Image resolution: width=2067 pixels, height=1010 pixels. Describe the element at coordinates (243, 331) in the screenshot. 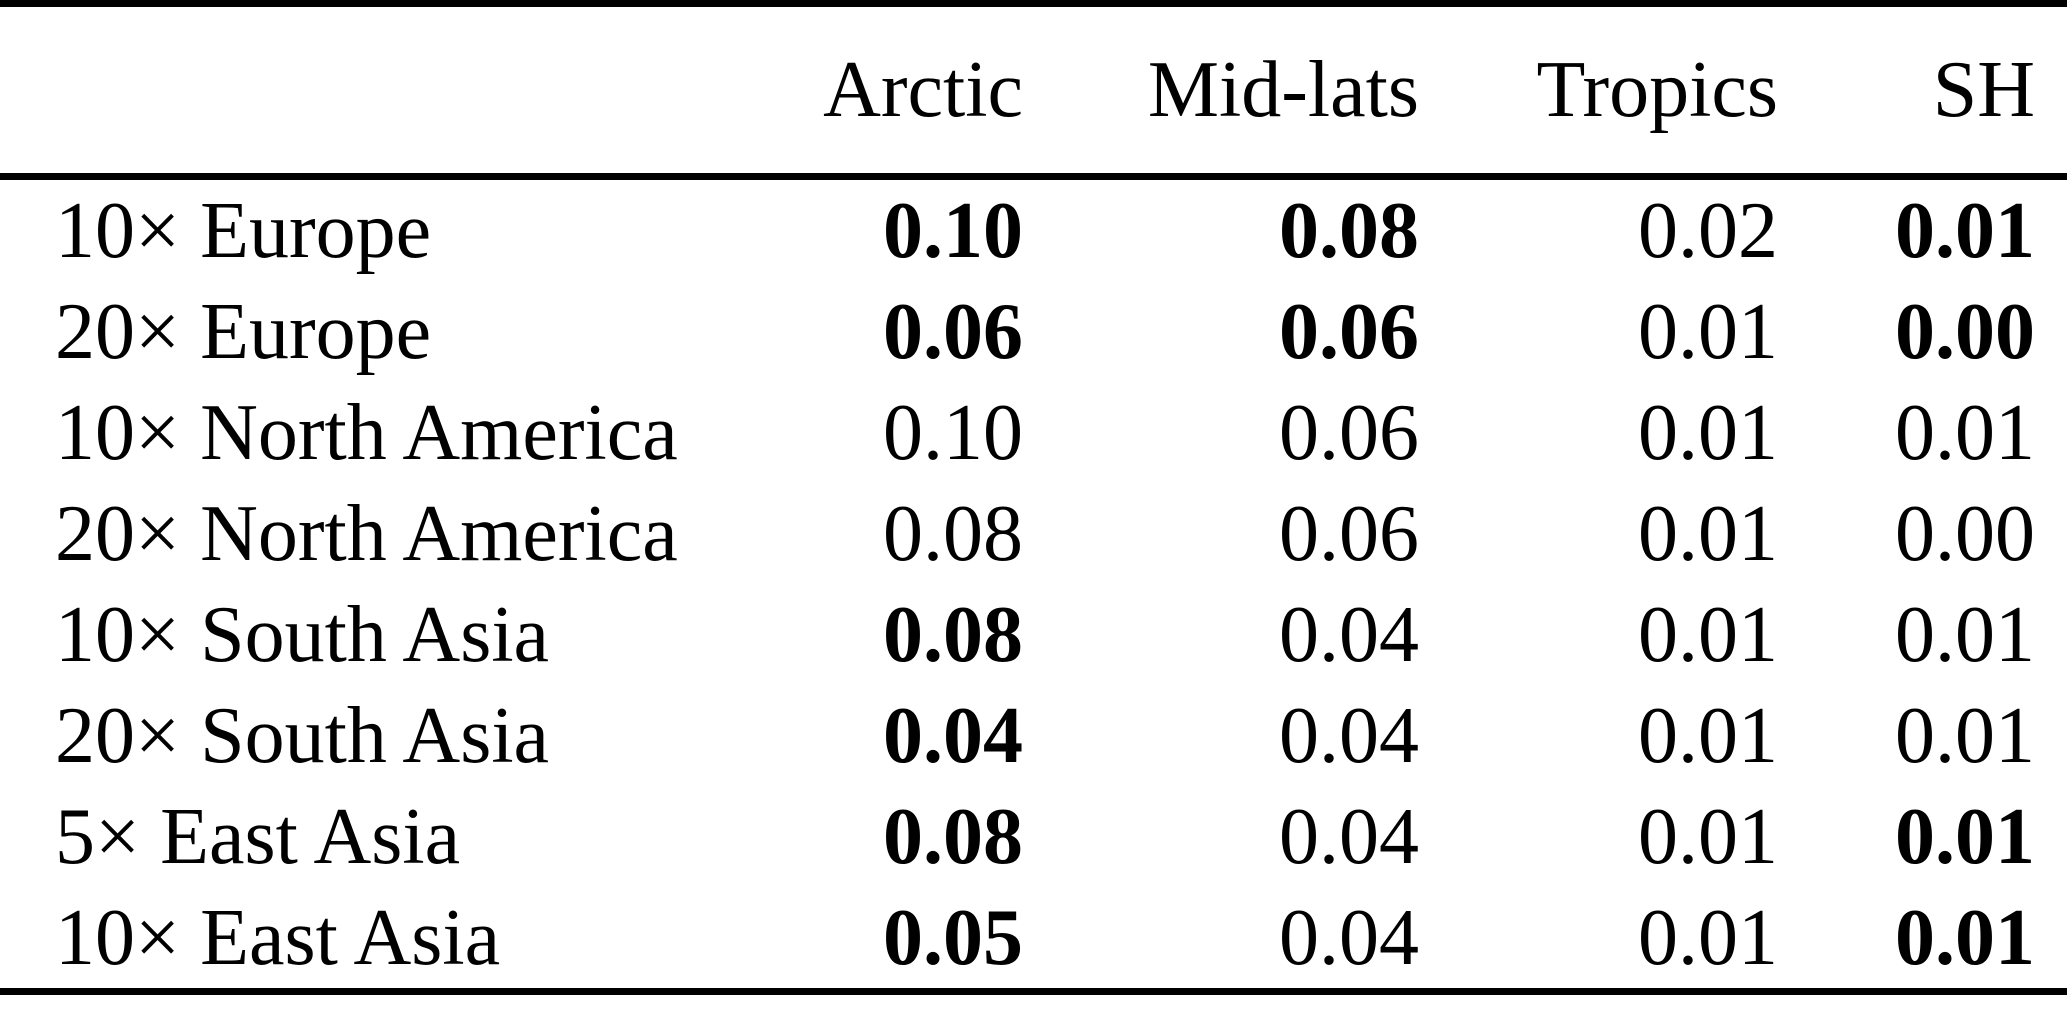

I see `row-label: 20× Europe` at that location.